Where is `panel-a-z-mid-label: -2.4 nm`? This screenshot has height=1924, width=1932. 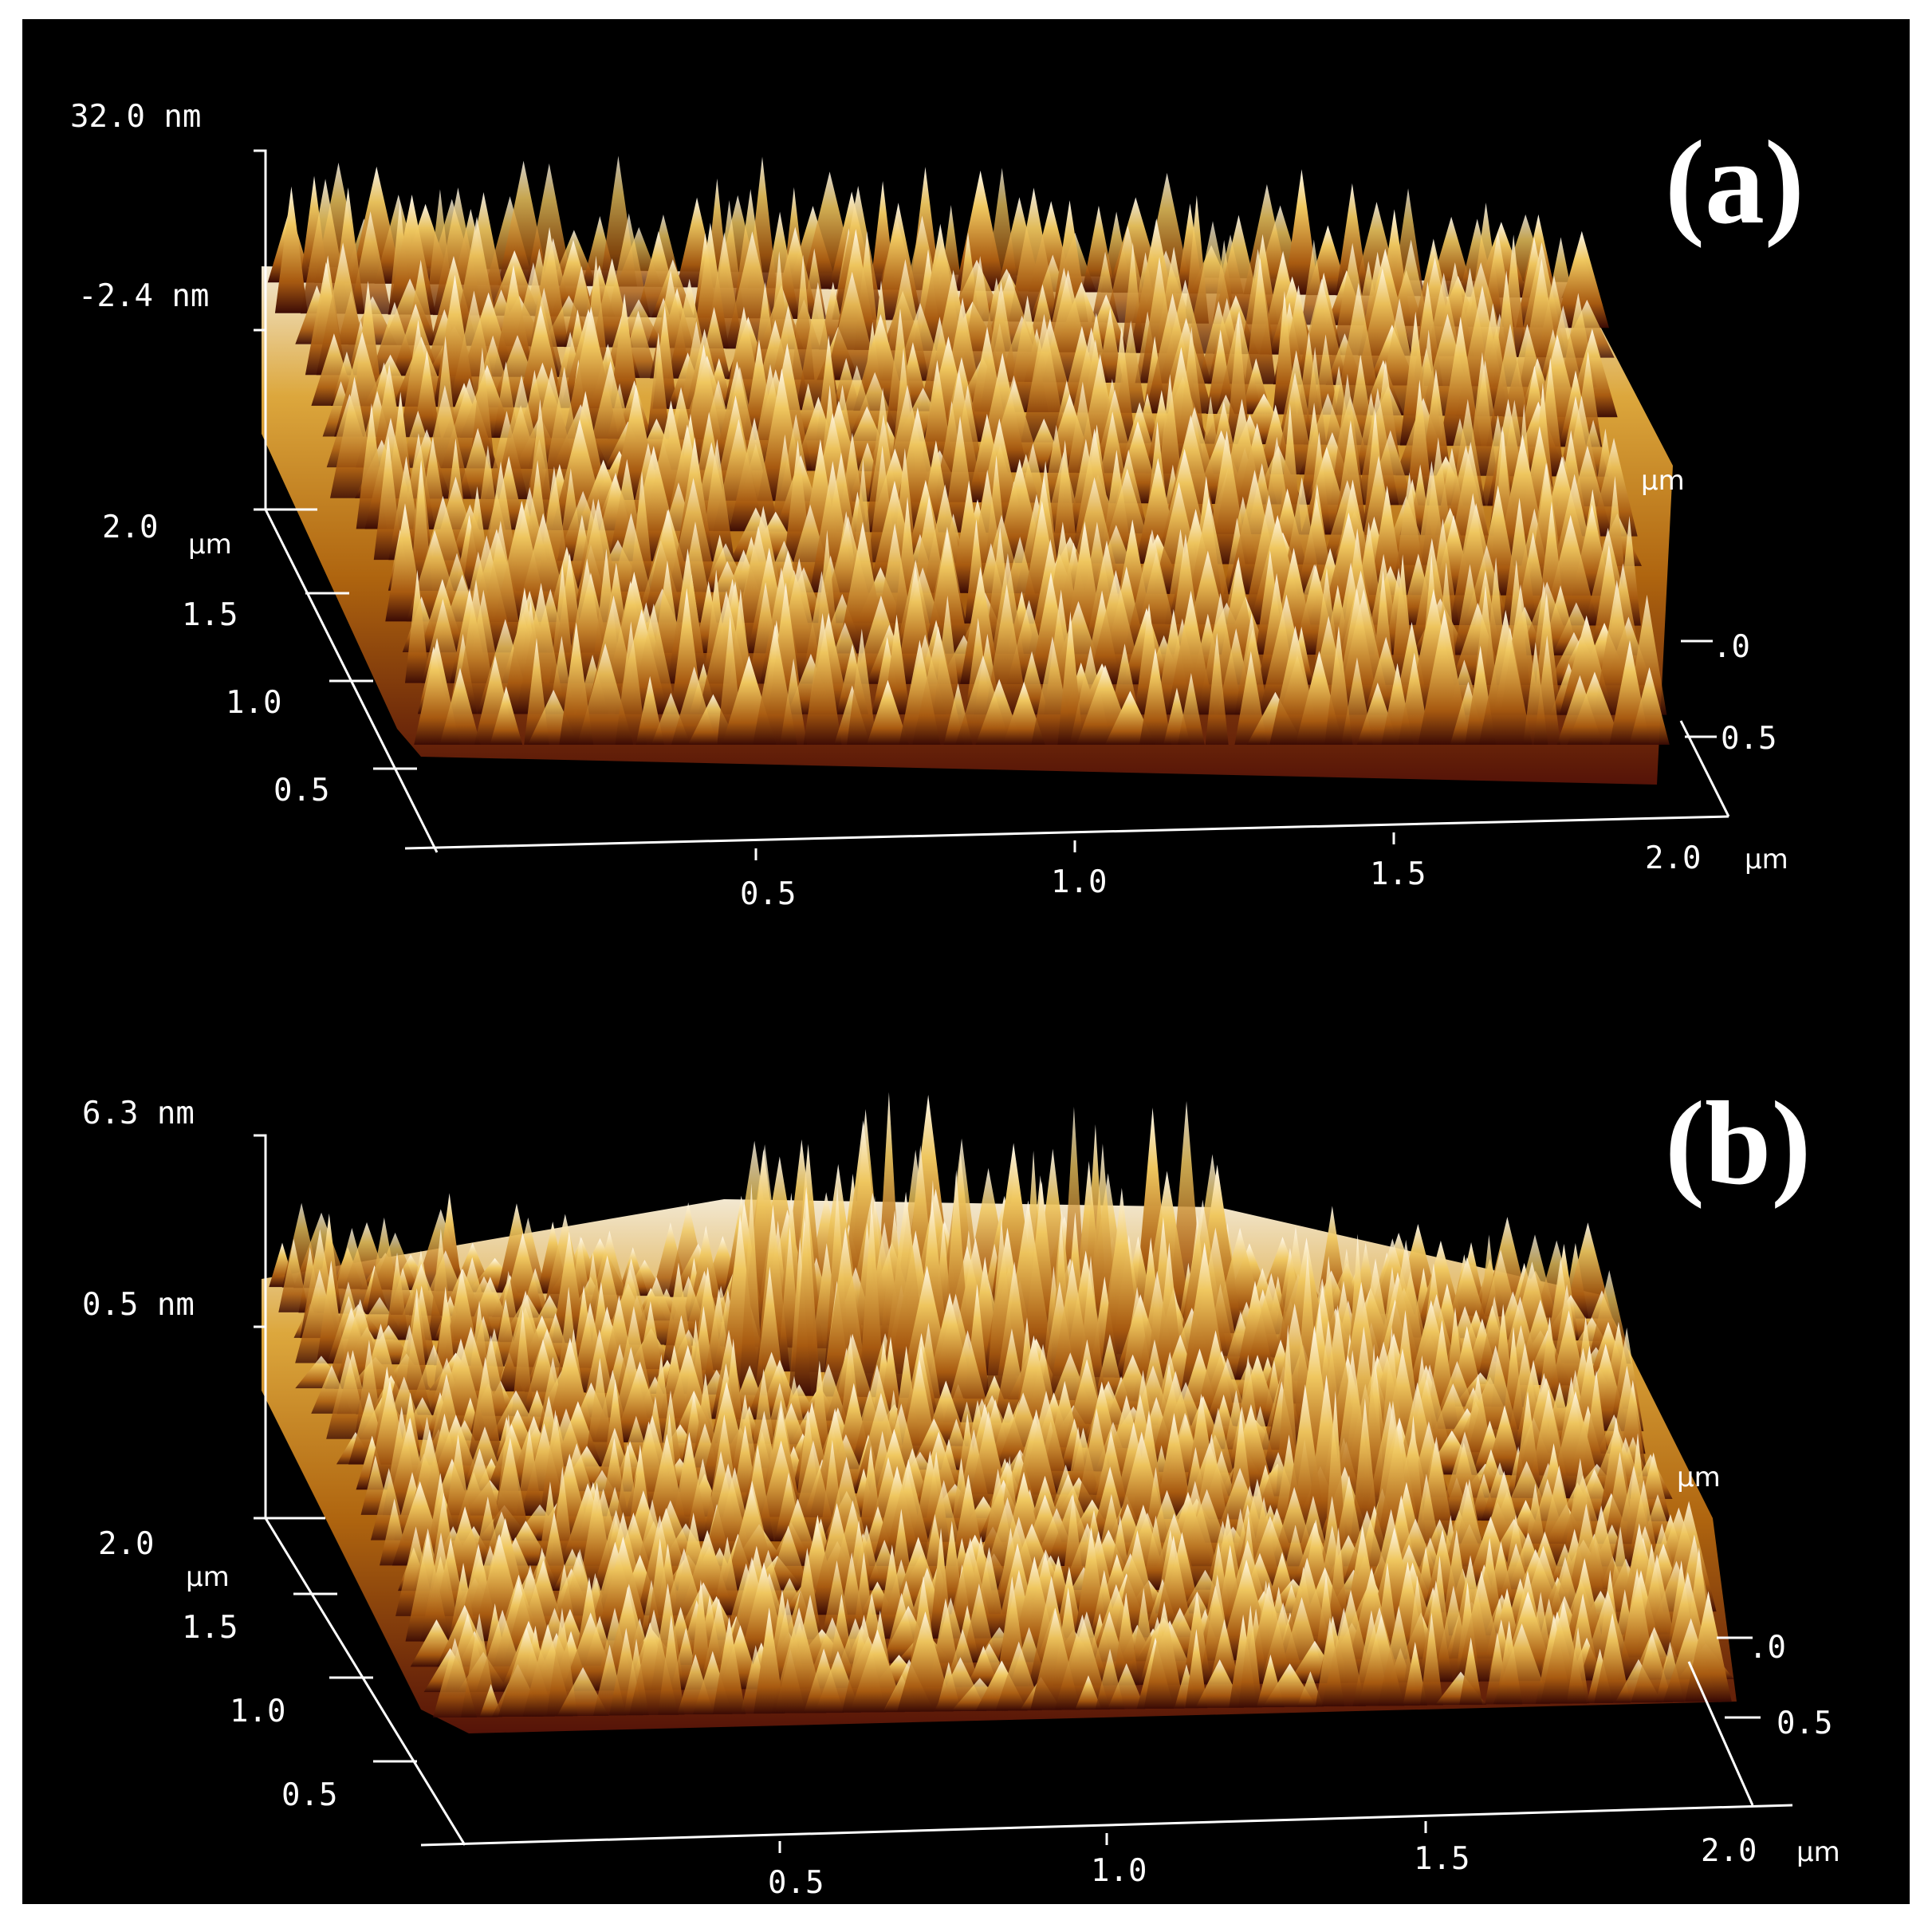
panel-a-z-mid-label: -2.4 nm is located at coordinates (144, 296).